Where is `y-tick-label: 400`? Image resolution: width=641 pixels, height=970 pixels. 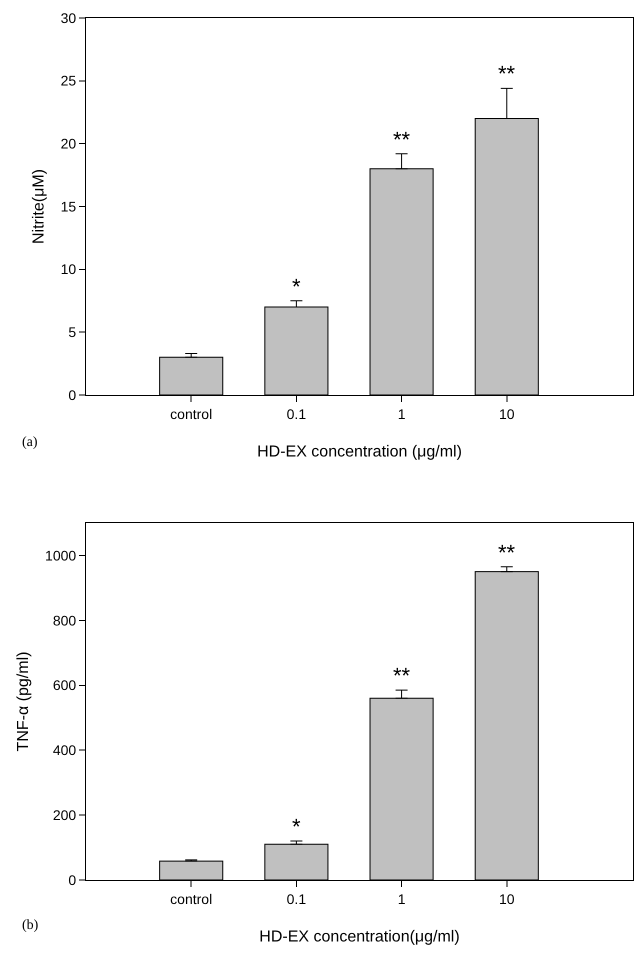 y-tick-label: 400 is located at coordinates (64, 750).